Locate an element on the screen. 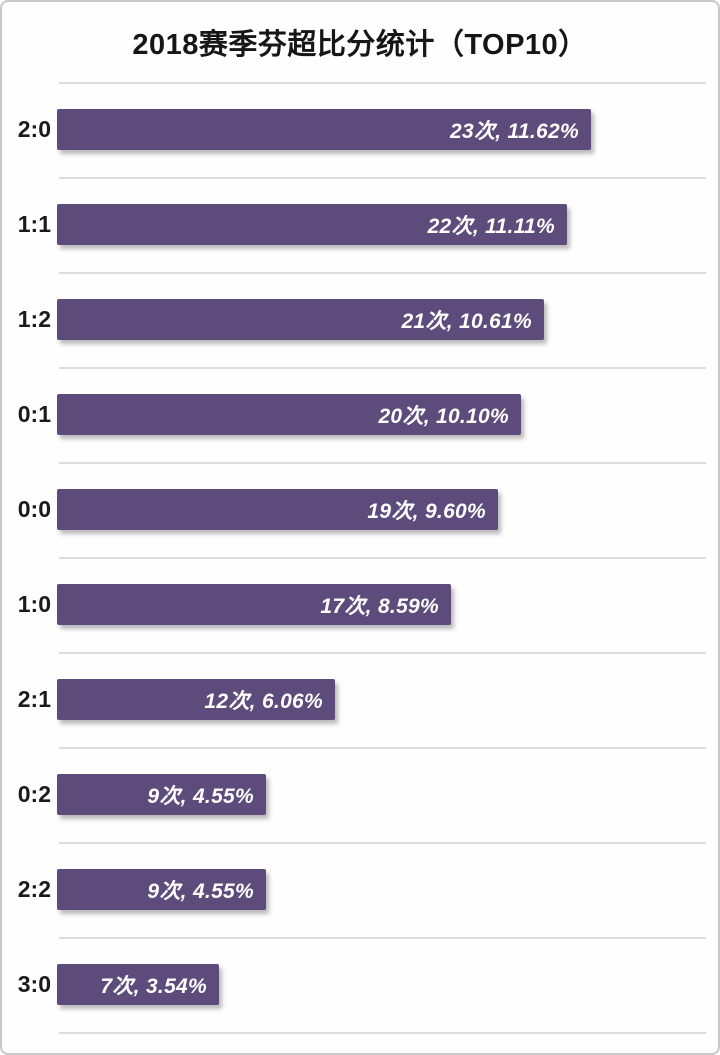  category-label: 0:2 is located at coordinates (34, 794).